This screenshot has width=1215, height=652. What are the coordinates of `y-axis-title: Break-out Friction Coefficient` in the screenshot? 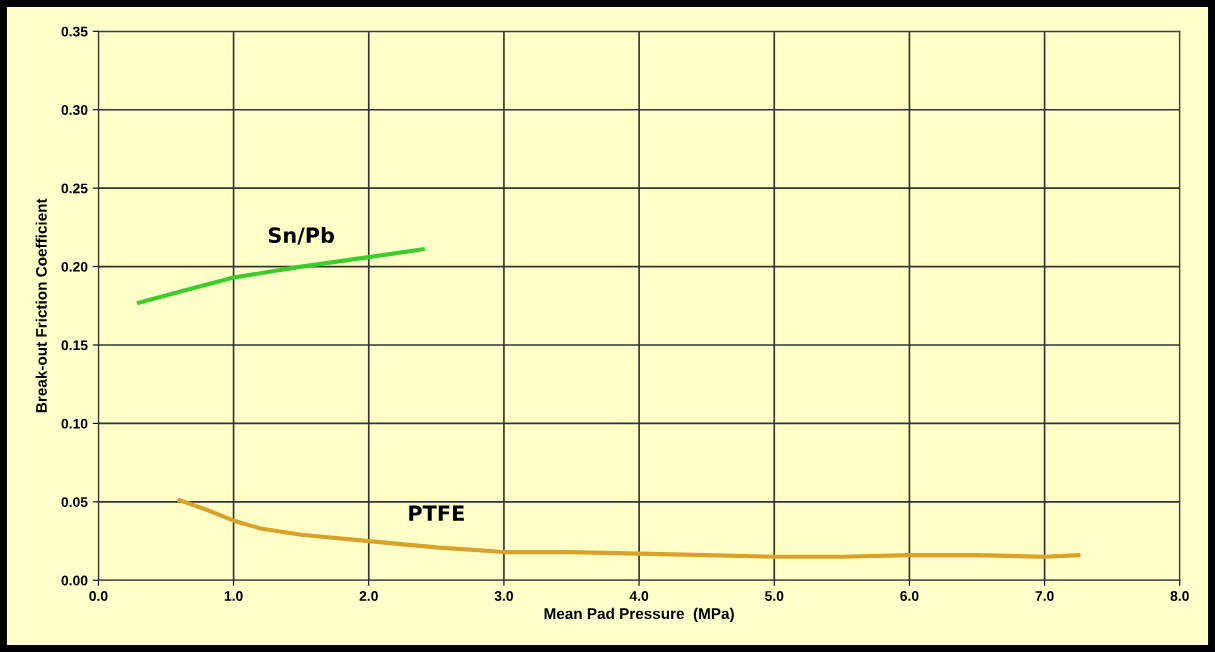 It's located at (41, 305).